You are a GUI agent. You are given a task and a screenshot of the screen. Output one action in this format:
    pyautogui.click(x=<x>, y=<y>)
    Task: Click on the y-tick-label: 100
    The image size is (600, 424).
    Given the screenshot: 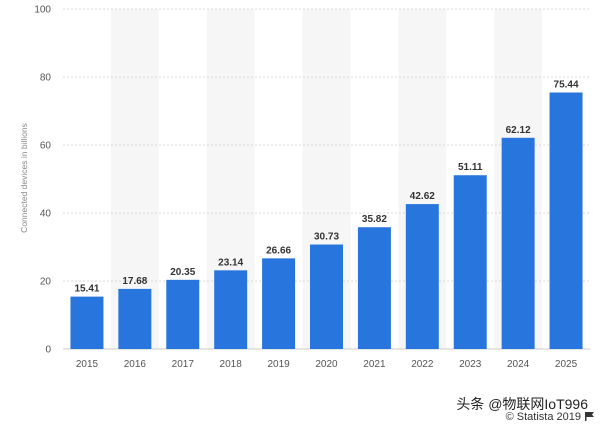 What is the action you would take?
    pyautogui.click(x=42, y=10)
    